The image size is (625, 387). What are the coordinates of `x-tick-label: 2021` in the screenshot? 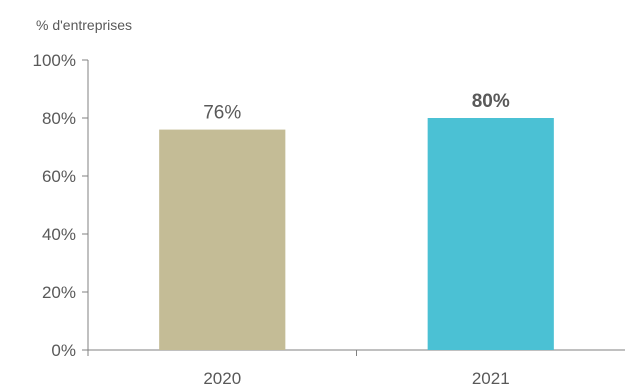 It's located at (491, 378).